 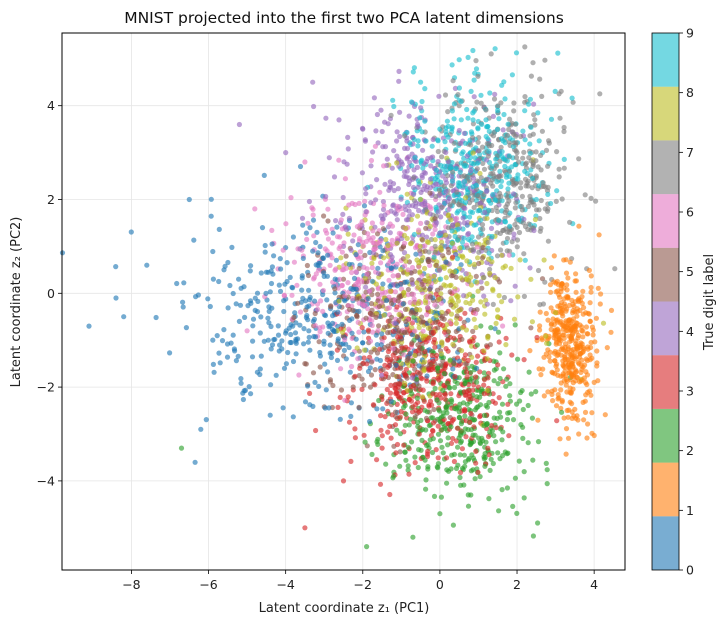 I want to click on colorbar-tick-label: 1, so click(x=690, y=510).